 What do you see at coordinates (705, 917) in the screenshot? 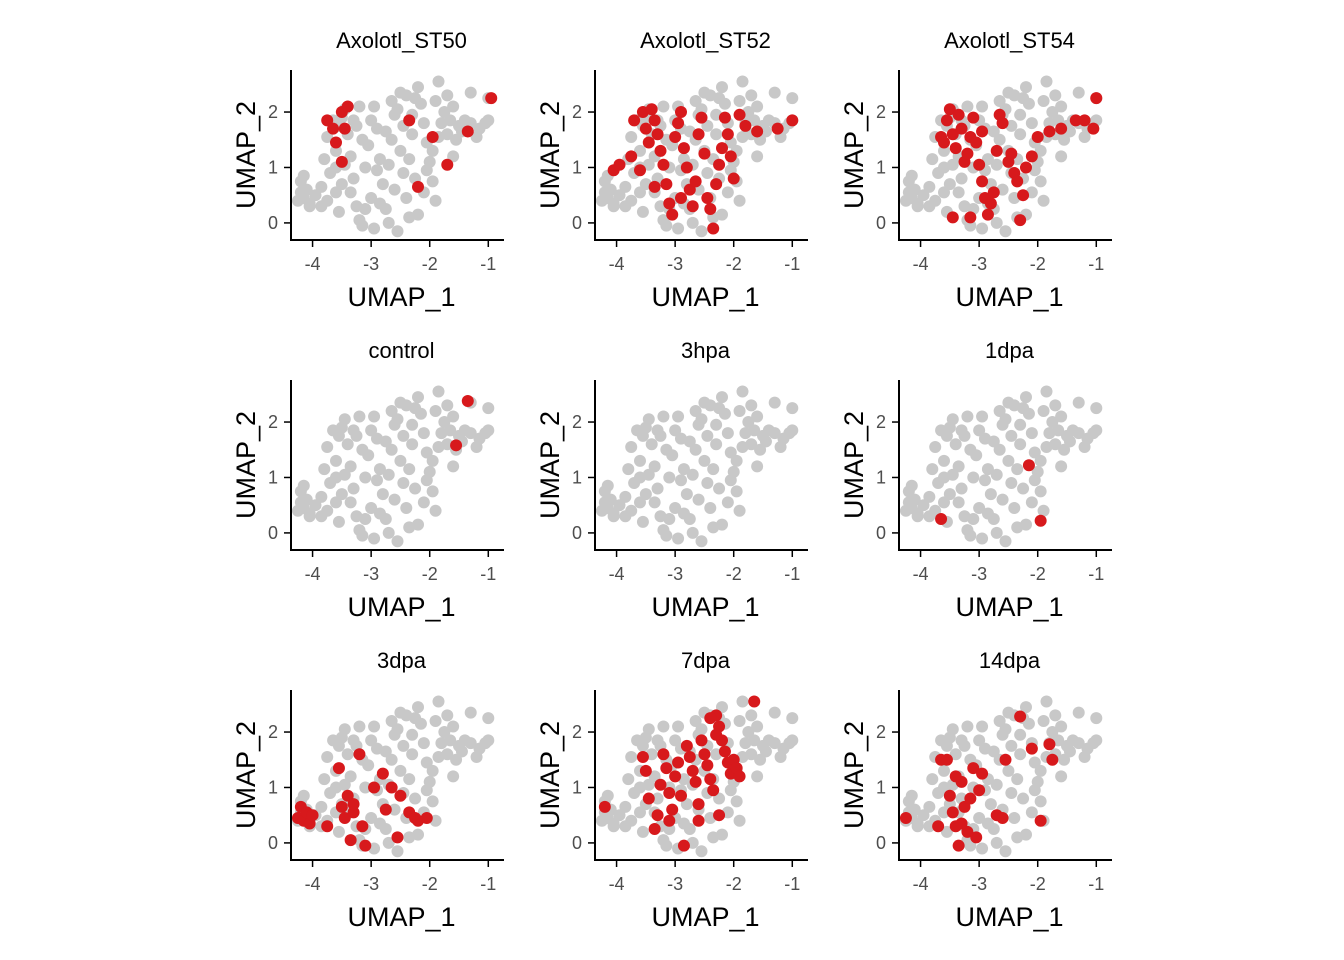
I see `x-axis-label: UMAP_1` at bounding box center [705, 917].